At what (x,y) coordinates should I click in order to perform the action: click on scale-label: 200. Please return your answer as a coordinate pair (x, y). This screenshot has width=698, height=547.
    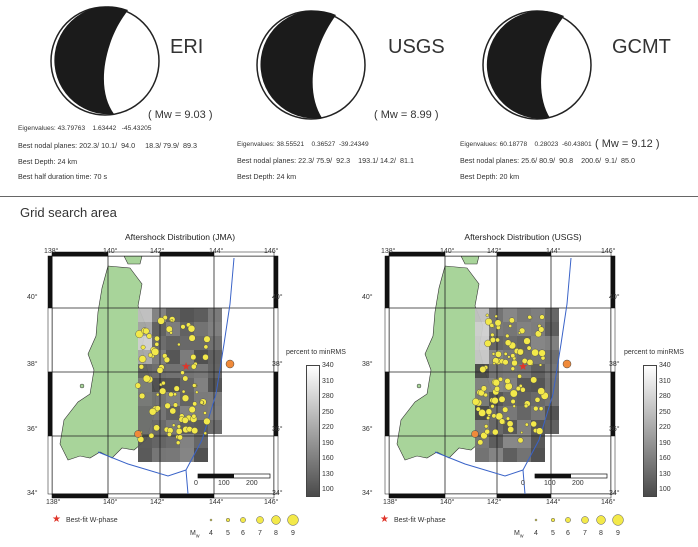
    Looking at the image, I should click on (578, 483).